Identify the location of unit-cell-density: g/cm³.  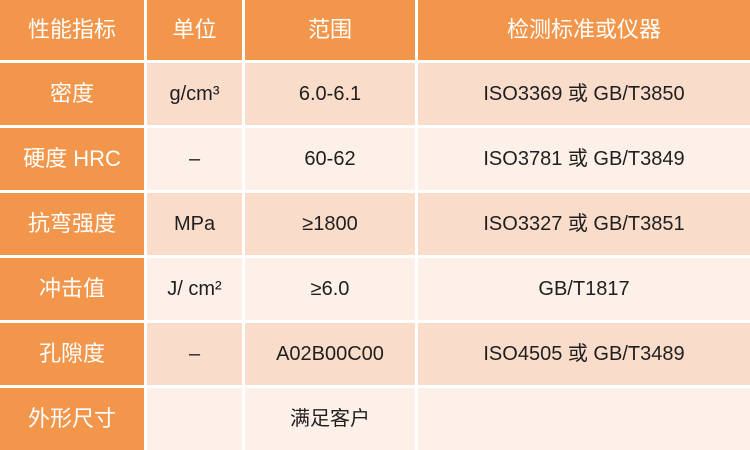
(194, 94).